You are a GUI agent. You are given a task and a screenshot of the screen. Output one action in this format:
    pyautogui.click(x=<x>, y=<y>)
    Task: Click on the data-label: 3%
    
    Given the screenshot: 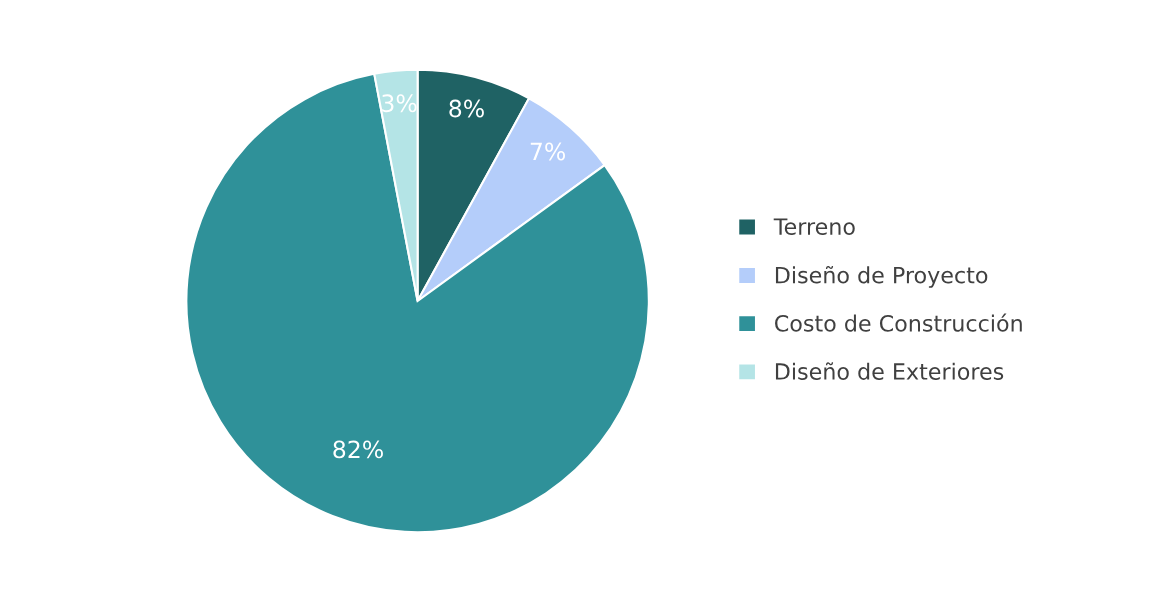 What is the action you would take?
    pyautogui.click(x=399, y=103)
    